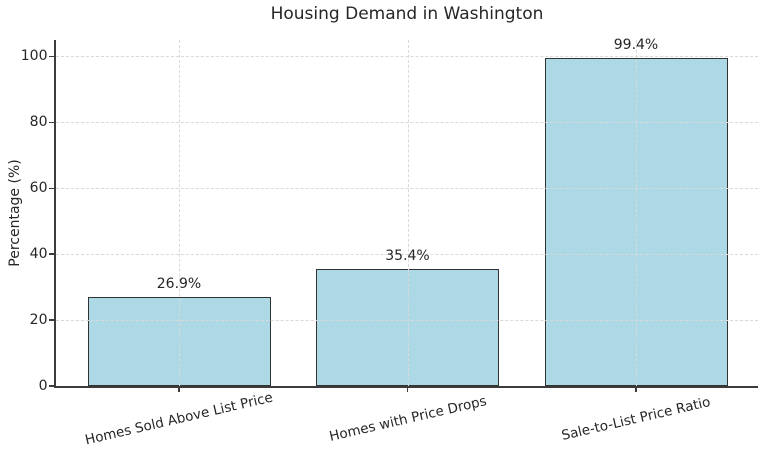 The image size is (768, 458). I want to click on x-tick-label-homes-with-price-drops: Homes with Price Drops, so click(407, 419).